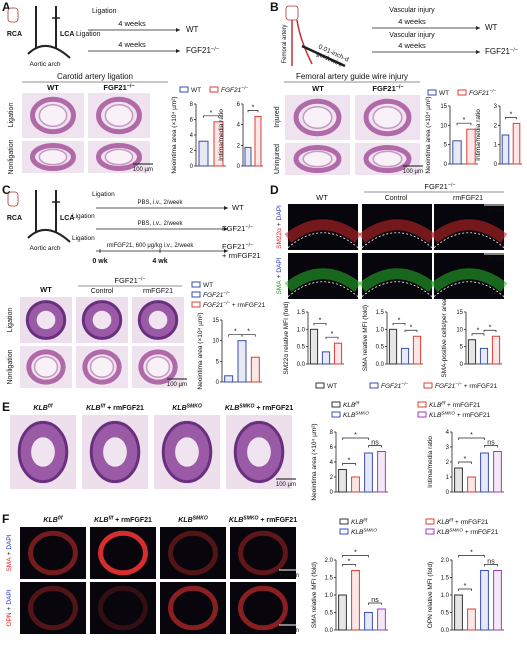 This screenshot has height=660, width=527. I want to click on legend-label: WT, so click(208, 285).